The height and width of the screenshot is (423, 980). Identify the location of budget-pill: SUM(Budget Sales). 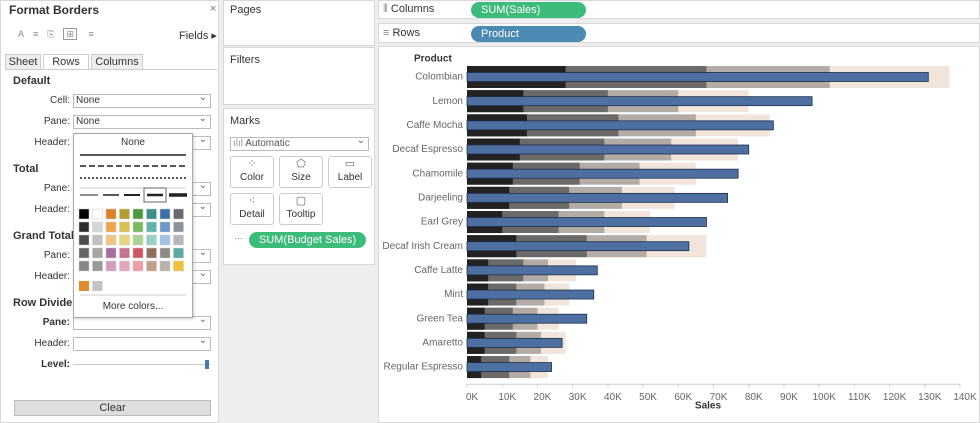
(307, 240).